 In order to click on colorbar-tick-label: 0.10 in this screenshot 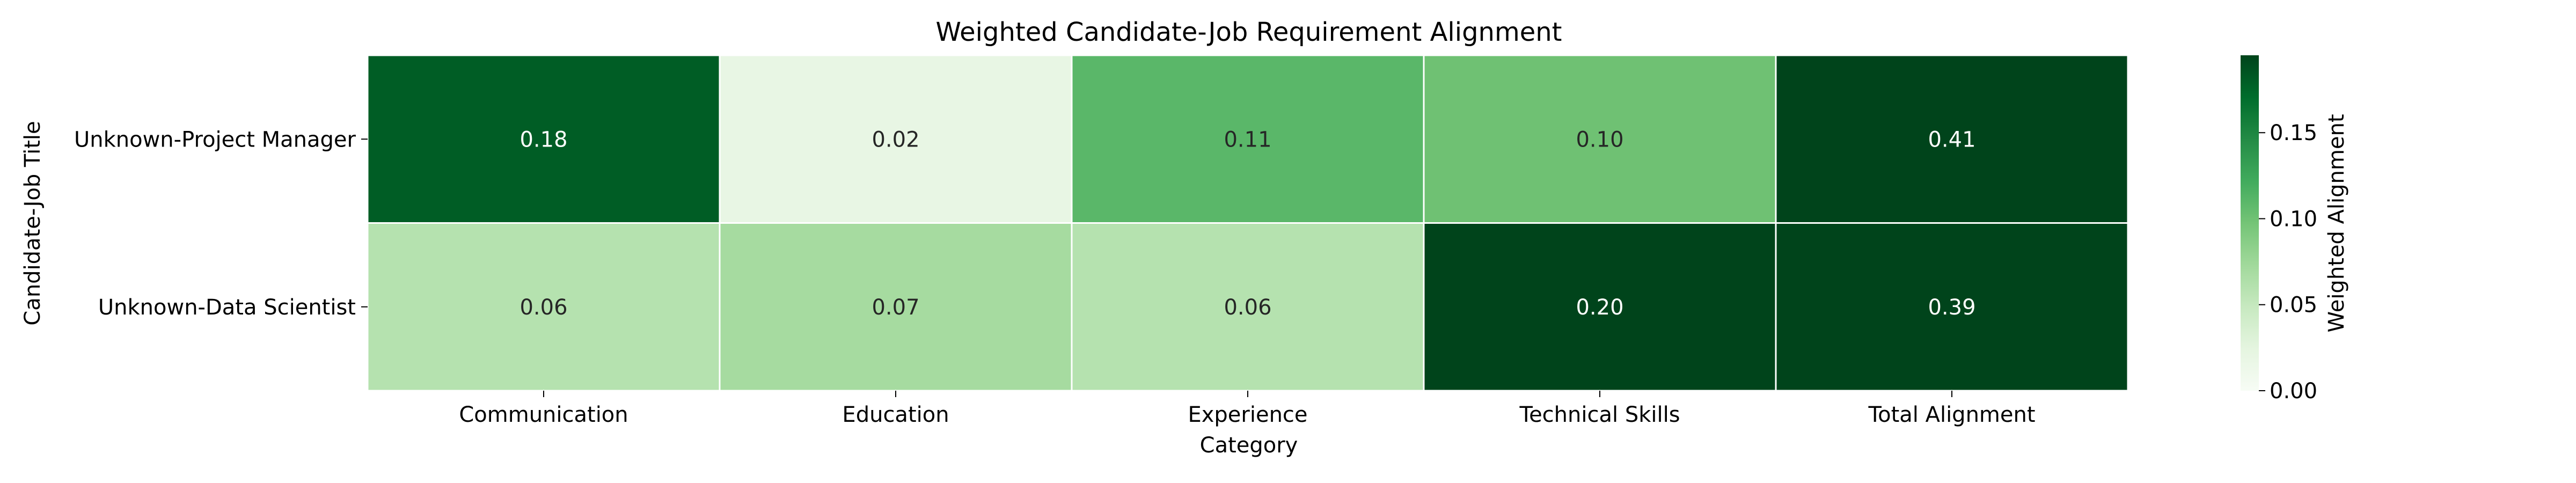, I will do `click(2293, 219)`.